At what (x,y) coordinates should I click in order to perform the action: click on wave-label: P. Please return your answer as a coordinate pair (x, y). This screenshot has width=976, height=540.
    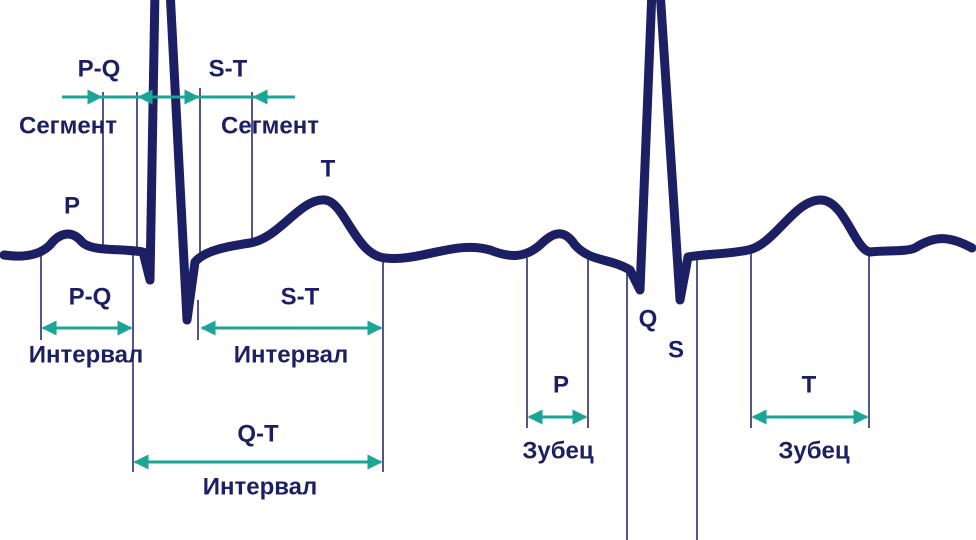
    Looking at the image, I should click on (72, 205).